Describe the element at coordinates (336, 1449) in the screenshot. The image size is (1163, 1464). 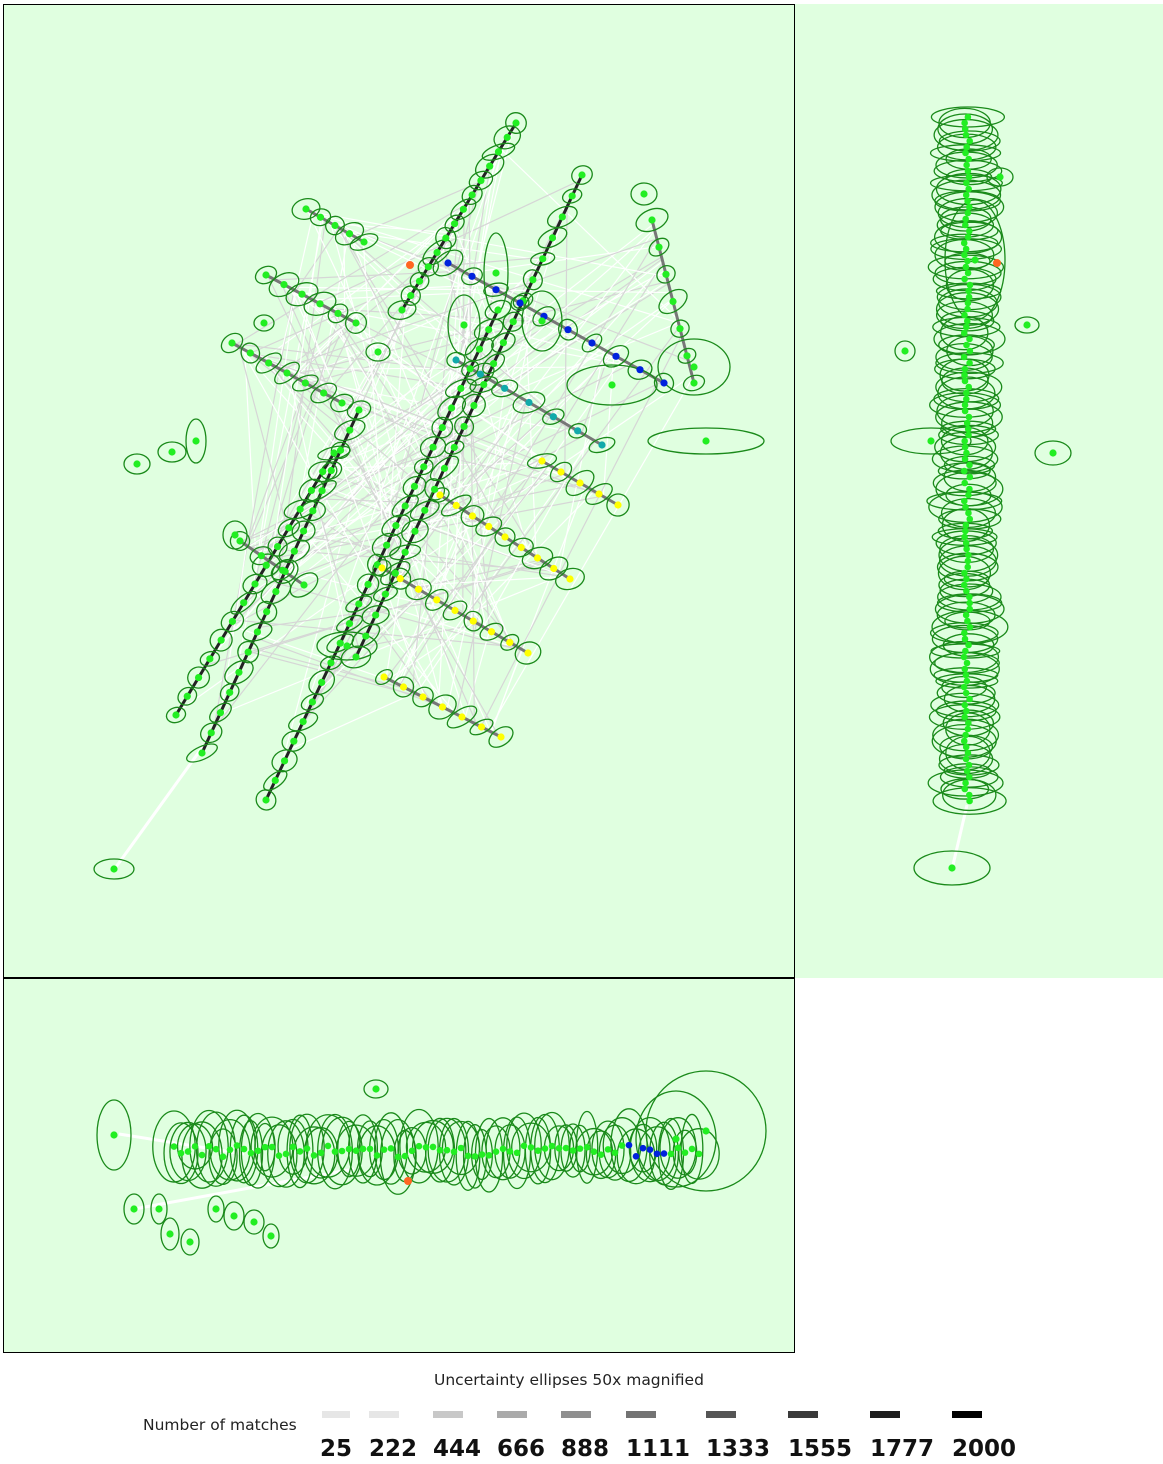
I see `legend-value: 25` at that location.